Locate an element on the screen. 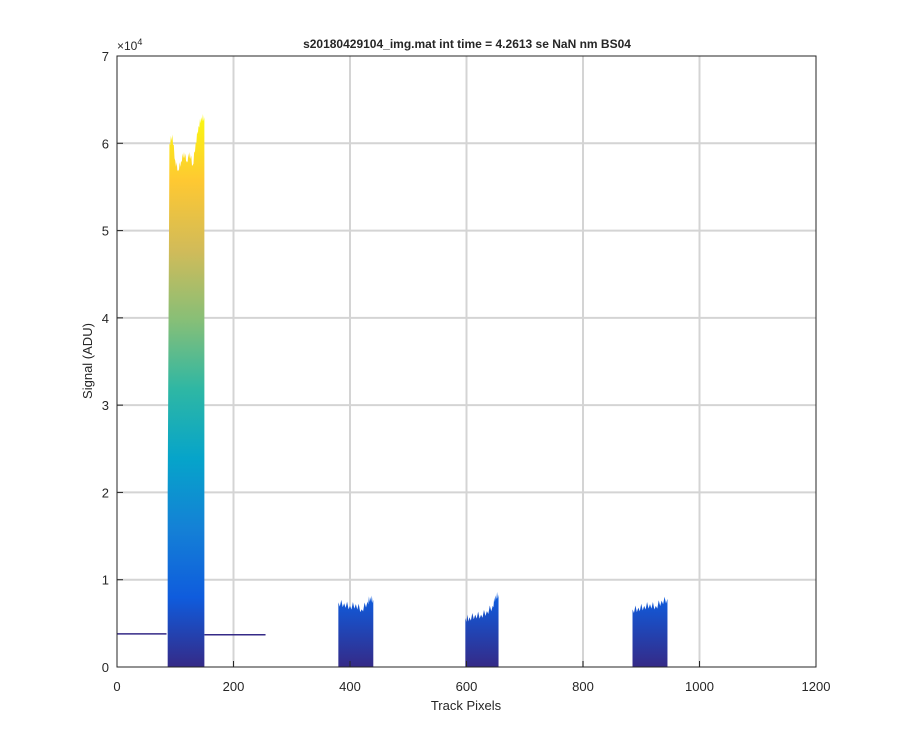 The width and height of the screenshot is (900, 750). y-tick-label: 7 is located at coordinates (105, 56).